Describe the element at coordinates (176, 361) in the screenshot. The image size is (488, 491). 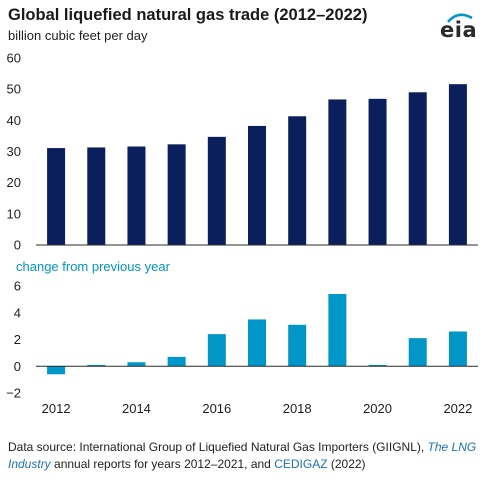
I see `bar-2015-p2` at that location.